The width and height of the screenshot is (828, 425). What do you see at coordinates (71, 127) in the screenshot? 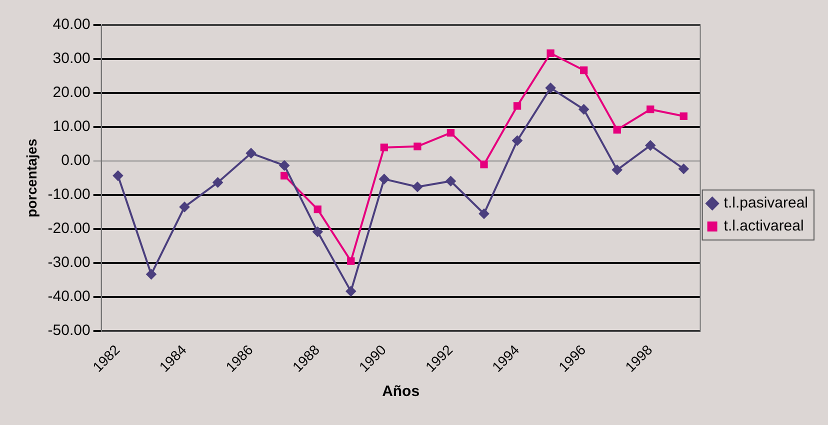
I see `y-tick-label: 10.00` at bounding box center [71, 127].